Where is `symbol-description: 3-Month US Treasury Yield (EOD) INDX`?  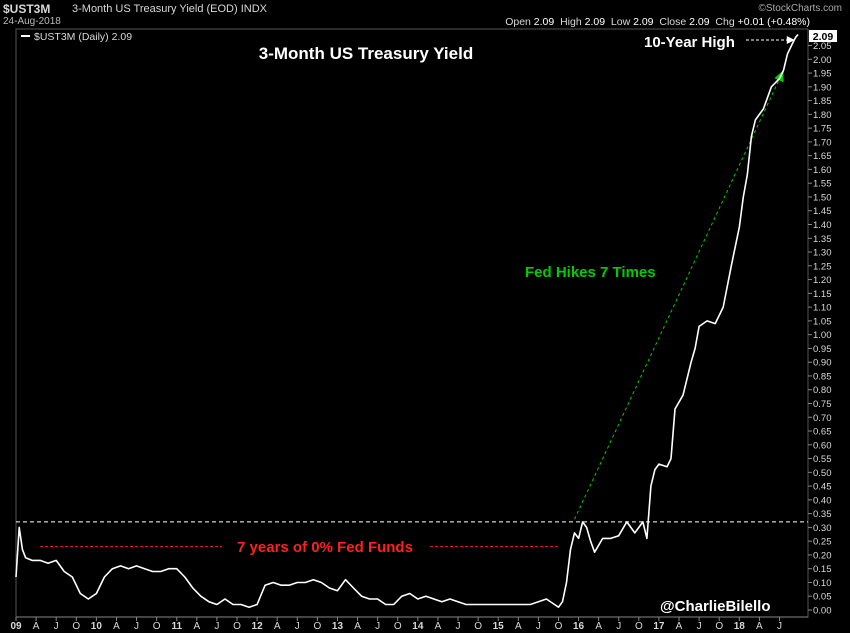 symbol-description: 3-Month US Treasury Yield (EOD) INDX is located at coordinates (169, 9).